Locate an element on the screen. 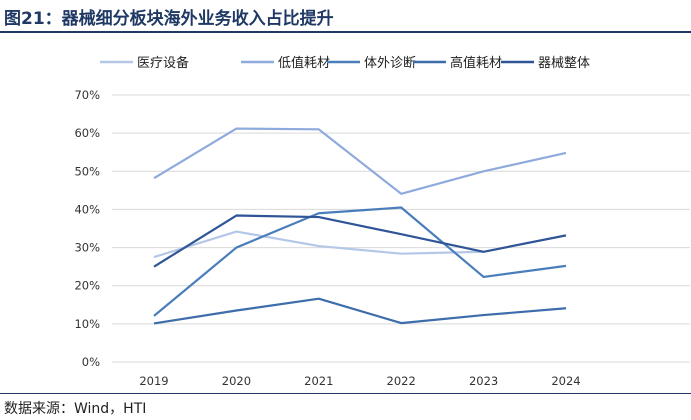 This screenshot has height=420, width=691. y-tick-label: 10% is located at coordinates (87, 324).